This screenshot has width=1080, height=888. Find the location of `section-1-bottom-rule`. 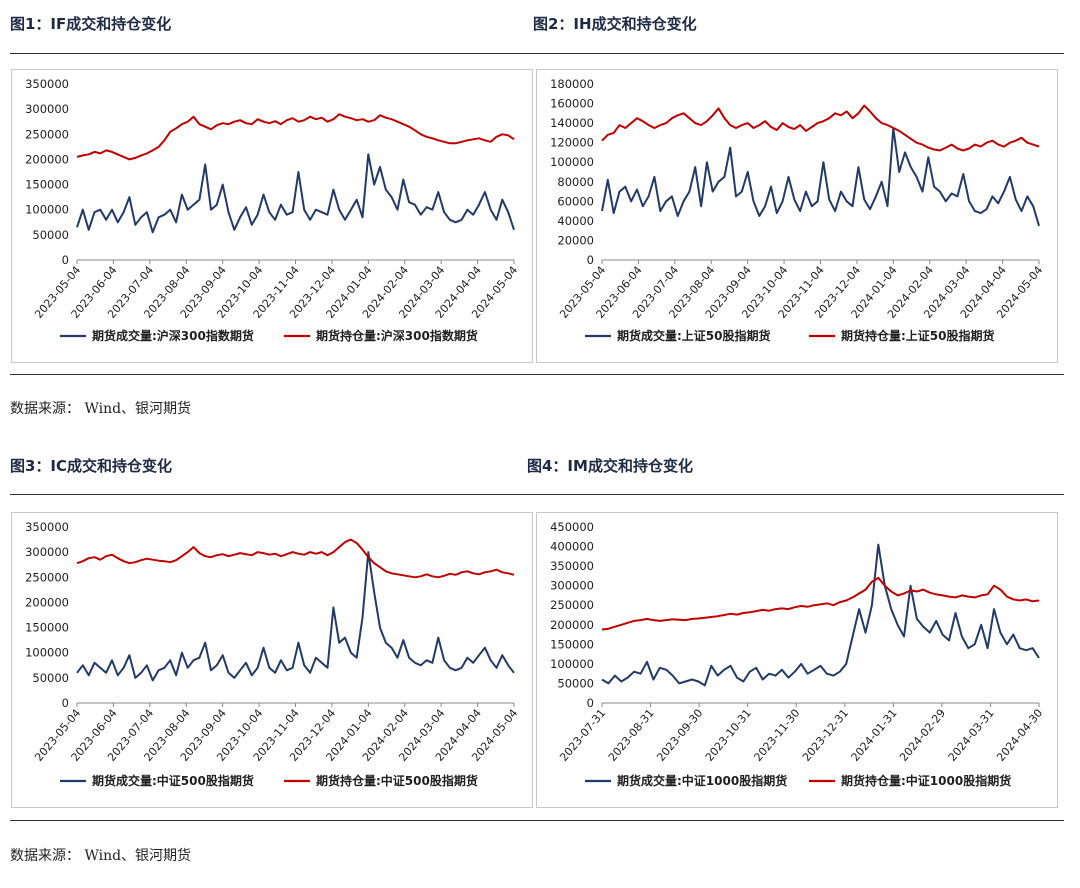

section-1-bottom-rule is located at coordinates (537, 374).